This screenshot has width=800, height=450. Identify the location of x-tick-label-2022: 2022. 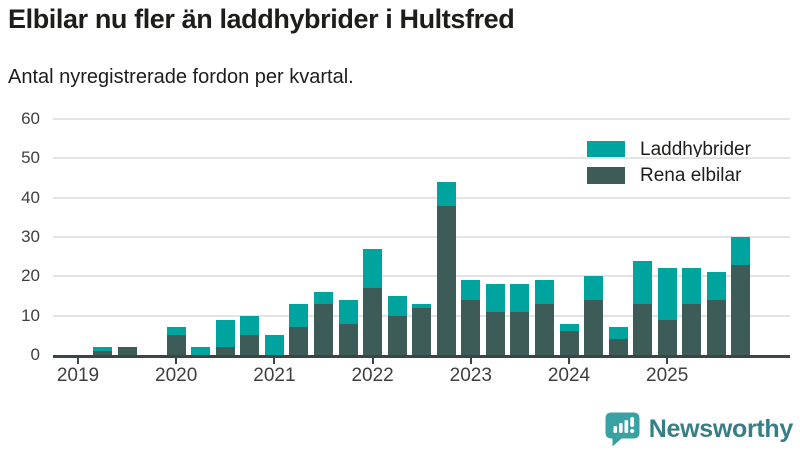
(372, 375).